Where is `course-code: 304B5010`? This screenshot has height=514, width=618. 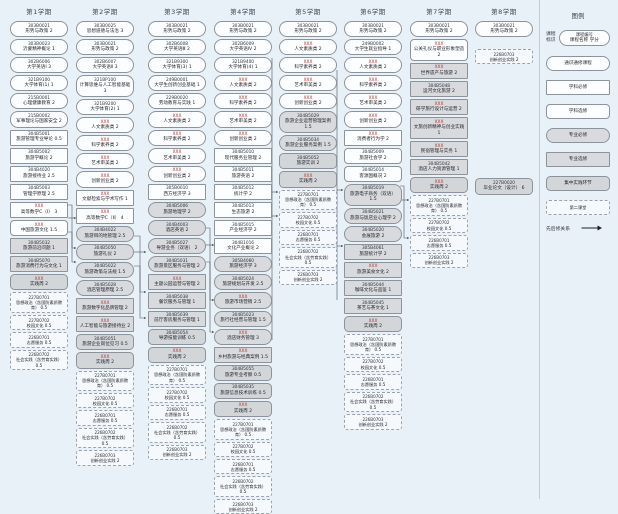 course-code: 304B5010 is located at coordinates (243, 153).